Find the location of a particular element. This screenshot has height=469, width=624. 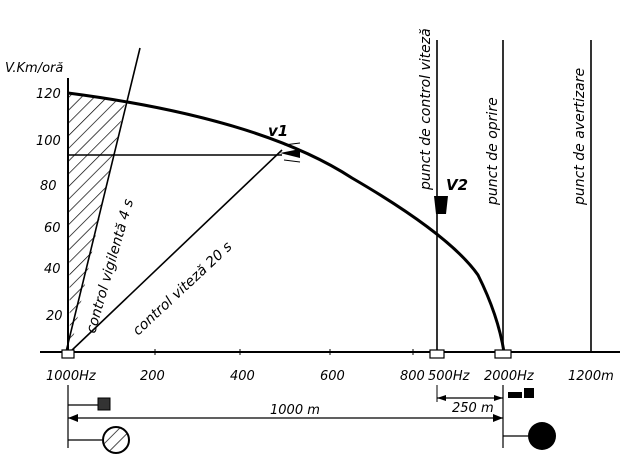

x-tick-400: 400 is located at coordinates (242, 376).